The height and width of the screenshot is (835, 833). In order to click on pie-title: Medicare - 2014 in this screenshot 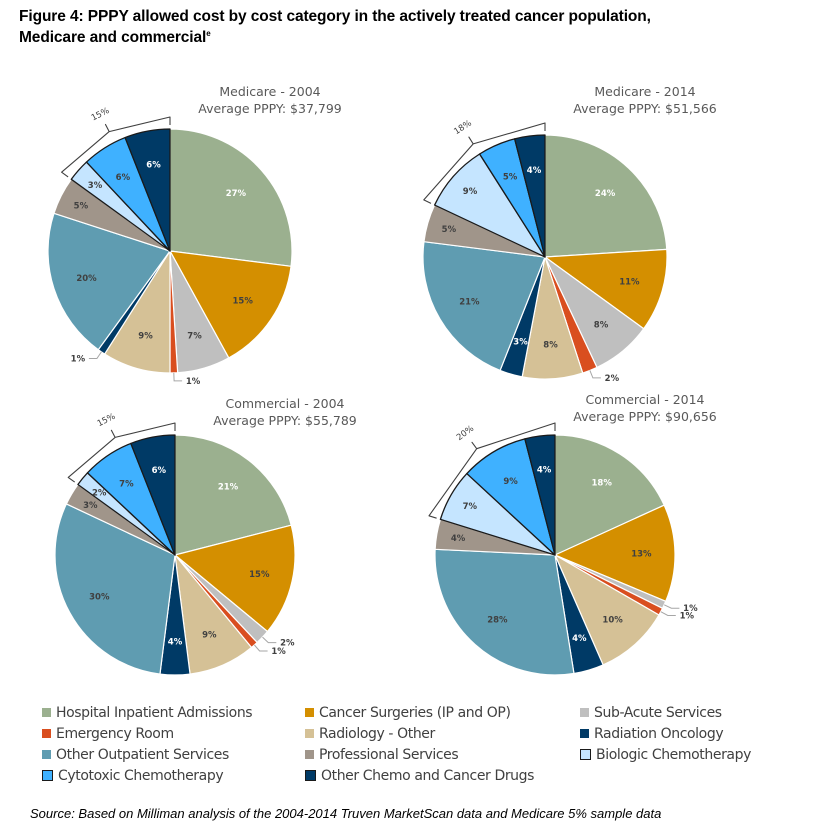, I will do `click(644, 91)`.